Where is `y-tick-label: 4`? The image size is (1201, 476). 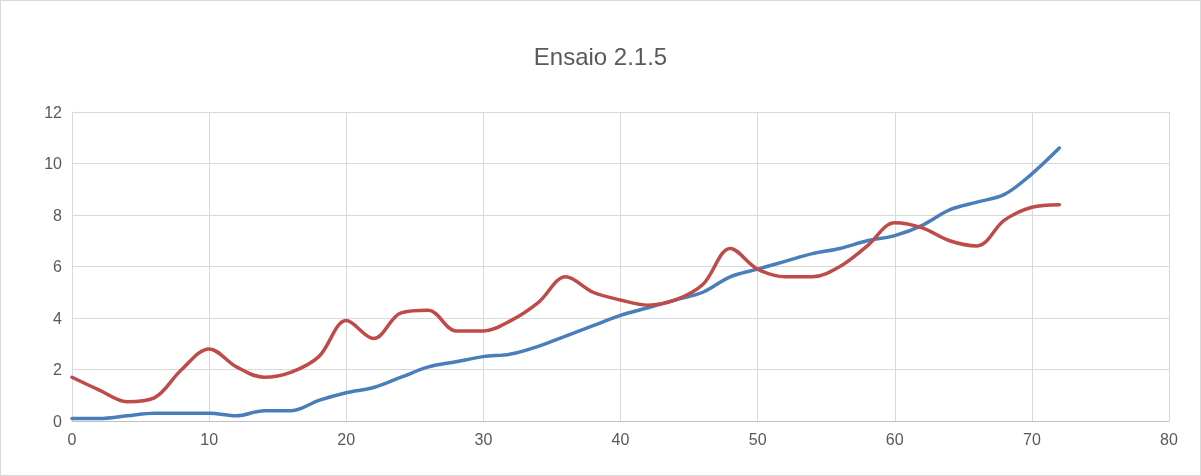
y-tick-label: 4 is located at coordinates (58, 318).